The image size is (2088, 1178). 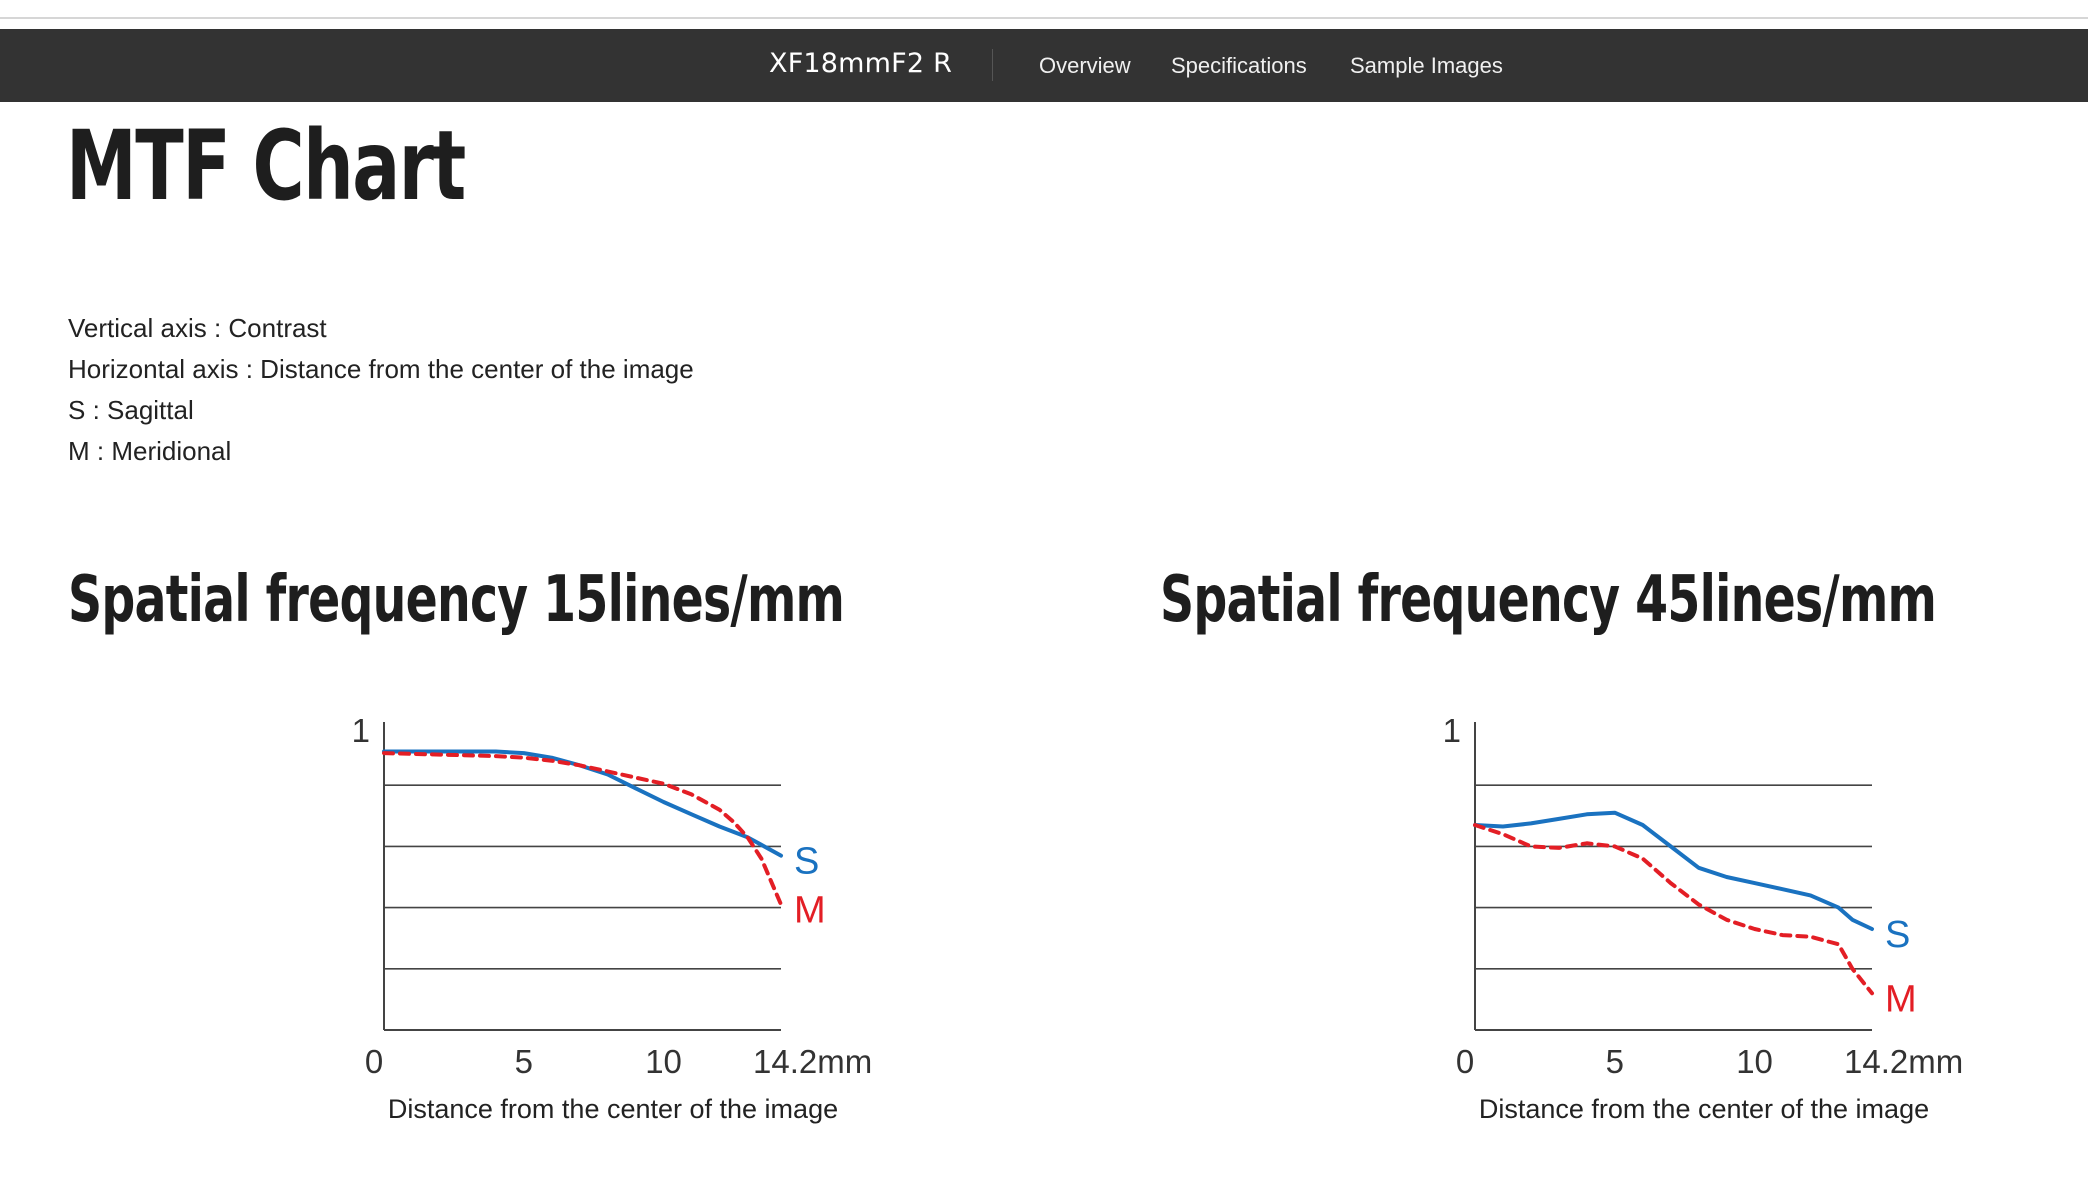 I want to click on nav-link-sample-images: Sample Images, so click(x=1426, y=65).